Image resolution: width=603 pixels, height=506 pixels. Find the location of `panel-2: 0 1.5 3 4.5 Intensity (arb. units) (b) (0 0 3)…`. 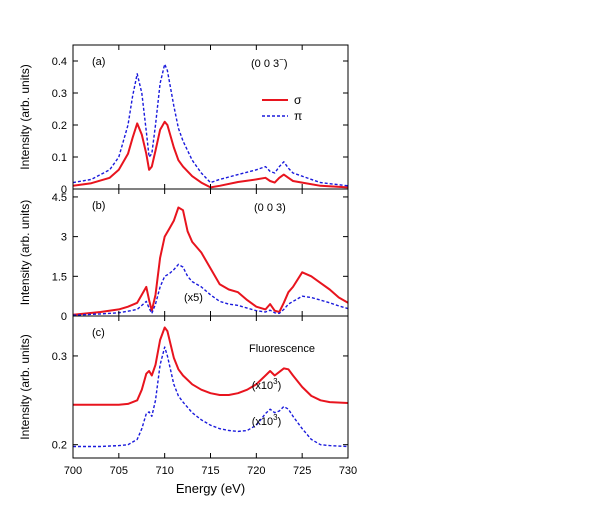

panel-2: 0 1.5 3 4.5 Intensity (arb. units) (b) (0 0 3)… is located at coordinates (183, 255).